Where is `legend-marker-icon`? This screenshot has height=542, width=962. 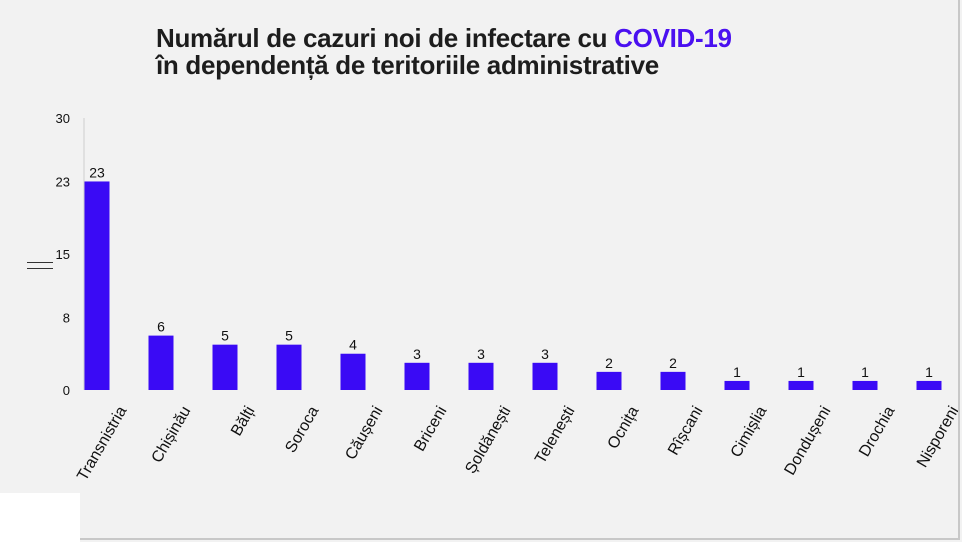 legend-marker-icon is located at coordinates (40, 265).